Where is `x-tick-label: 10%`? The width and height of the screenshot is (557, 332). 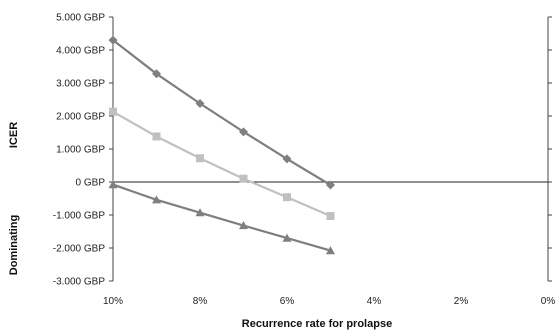
x-tick-label: 10% is located at coordinates (113, 301).